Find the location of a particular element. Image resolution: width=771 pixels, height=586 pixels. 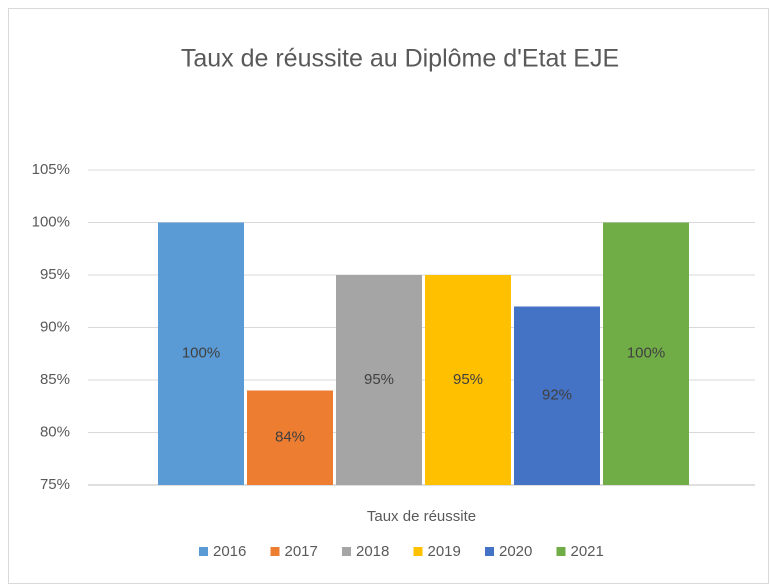

data-label: 84% is located at coordinates (290, 437).